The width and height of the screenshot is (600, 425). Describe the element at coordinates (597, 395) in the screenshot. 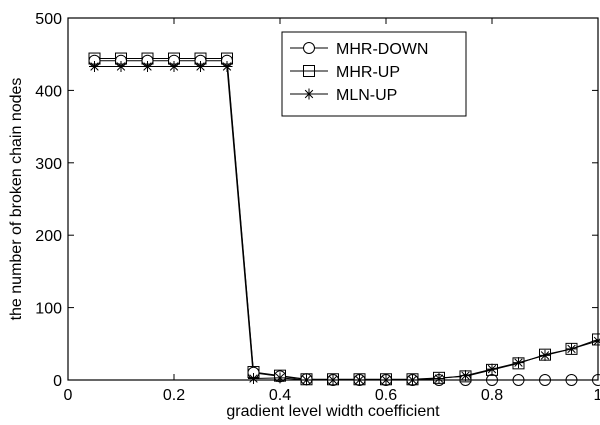

I see `x-tick-label: 1` at that location.